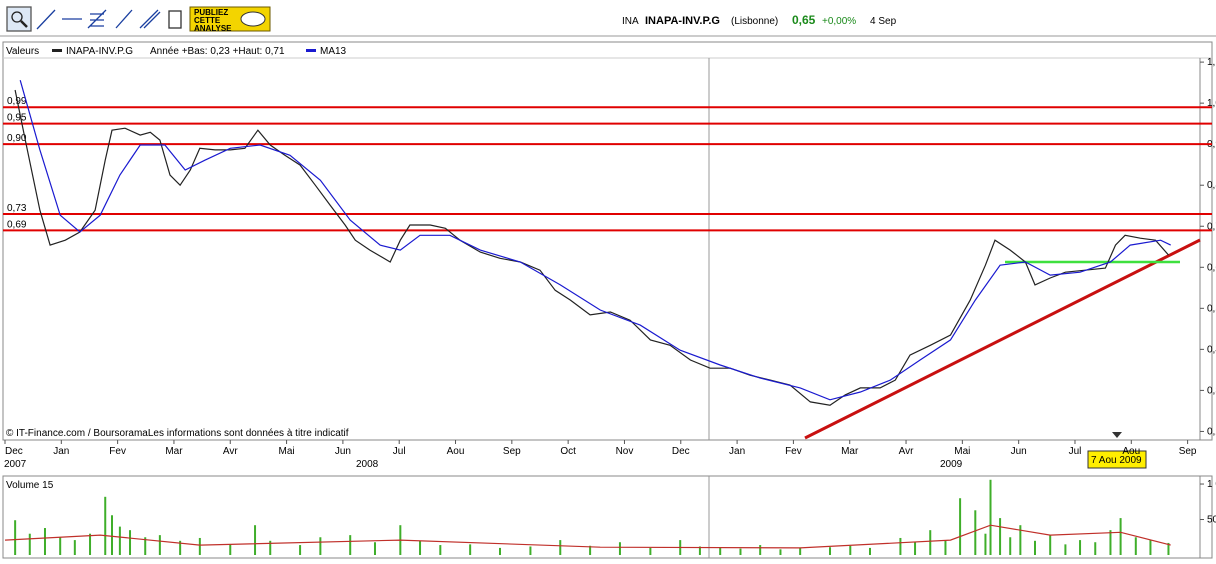 The width and height of the screenshot is (1216, 564). Describe the element at coordinates (14, 451) in the screenshot. I see `x-tick-label: Dec` at that location.